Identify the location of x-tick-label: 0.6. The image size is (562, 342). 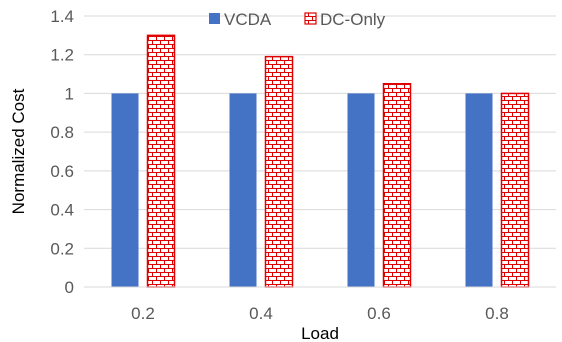
(379, 313).